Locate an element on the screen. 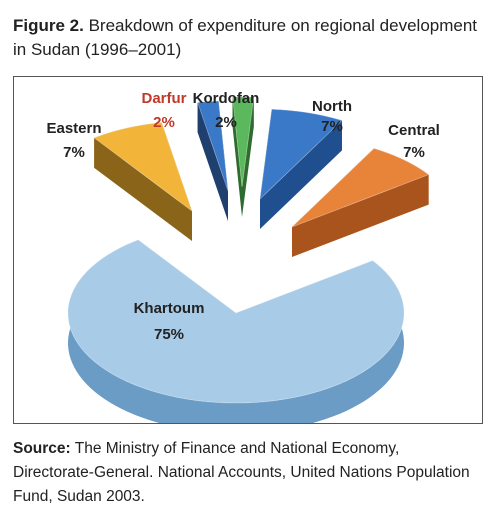 Image resolution: width=491 pixels, height=523 pixels. source-label: Source: is located at coordinates (42, 448).